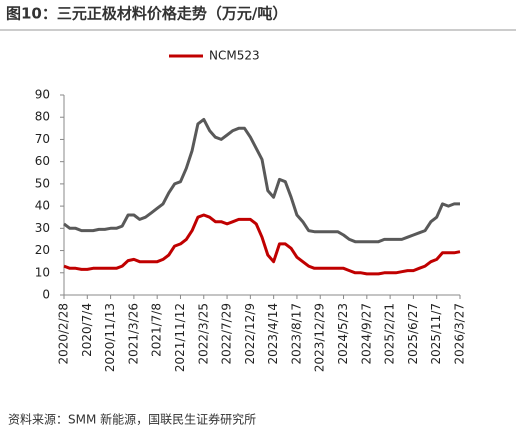 Image resolution: width=516 pixels, height=435 pixels. What do you see at coordinates (203, 334) in the screenshot?
I see `x-tick-label: 2022/3/25` at bounding box center [203, 334].